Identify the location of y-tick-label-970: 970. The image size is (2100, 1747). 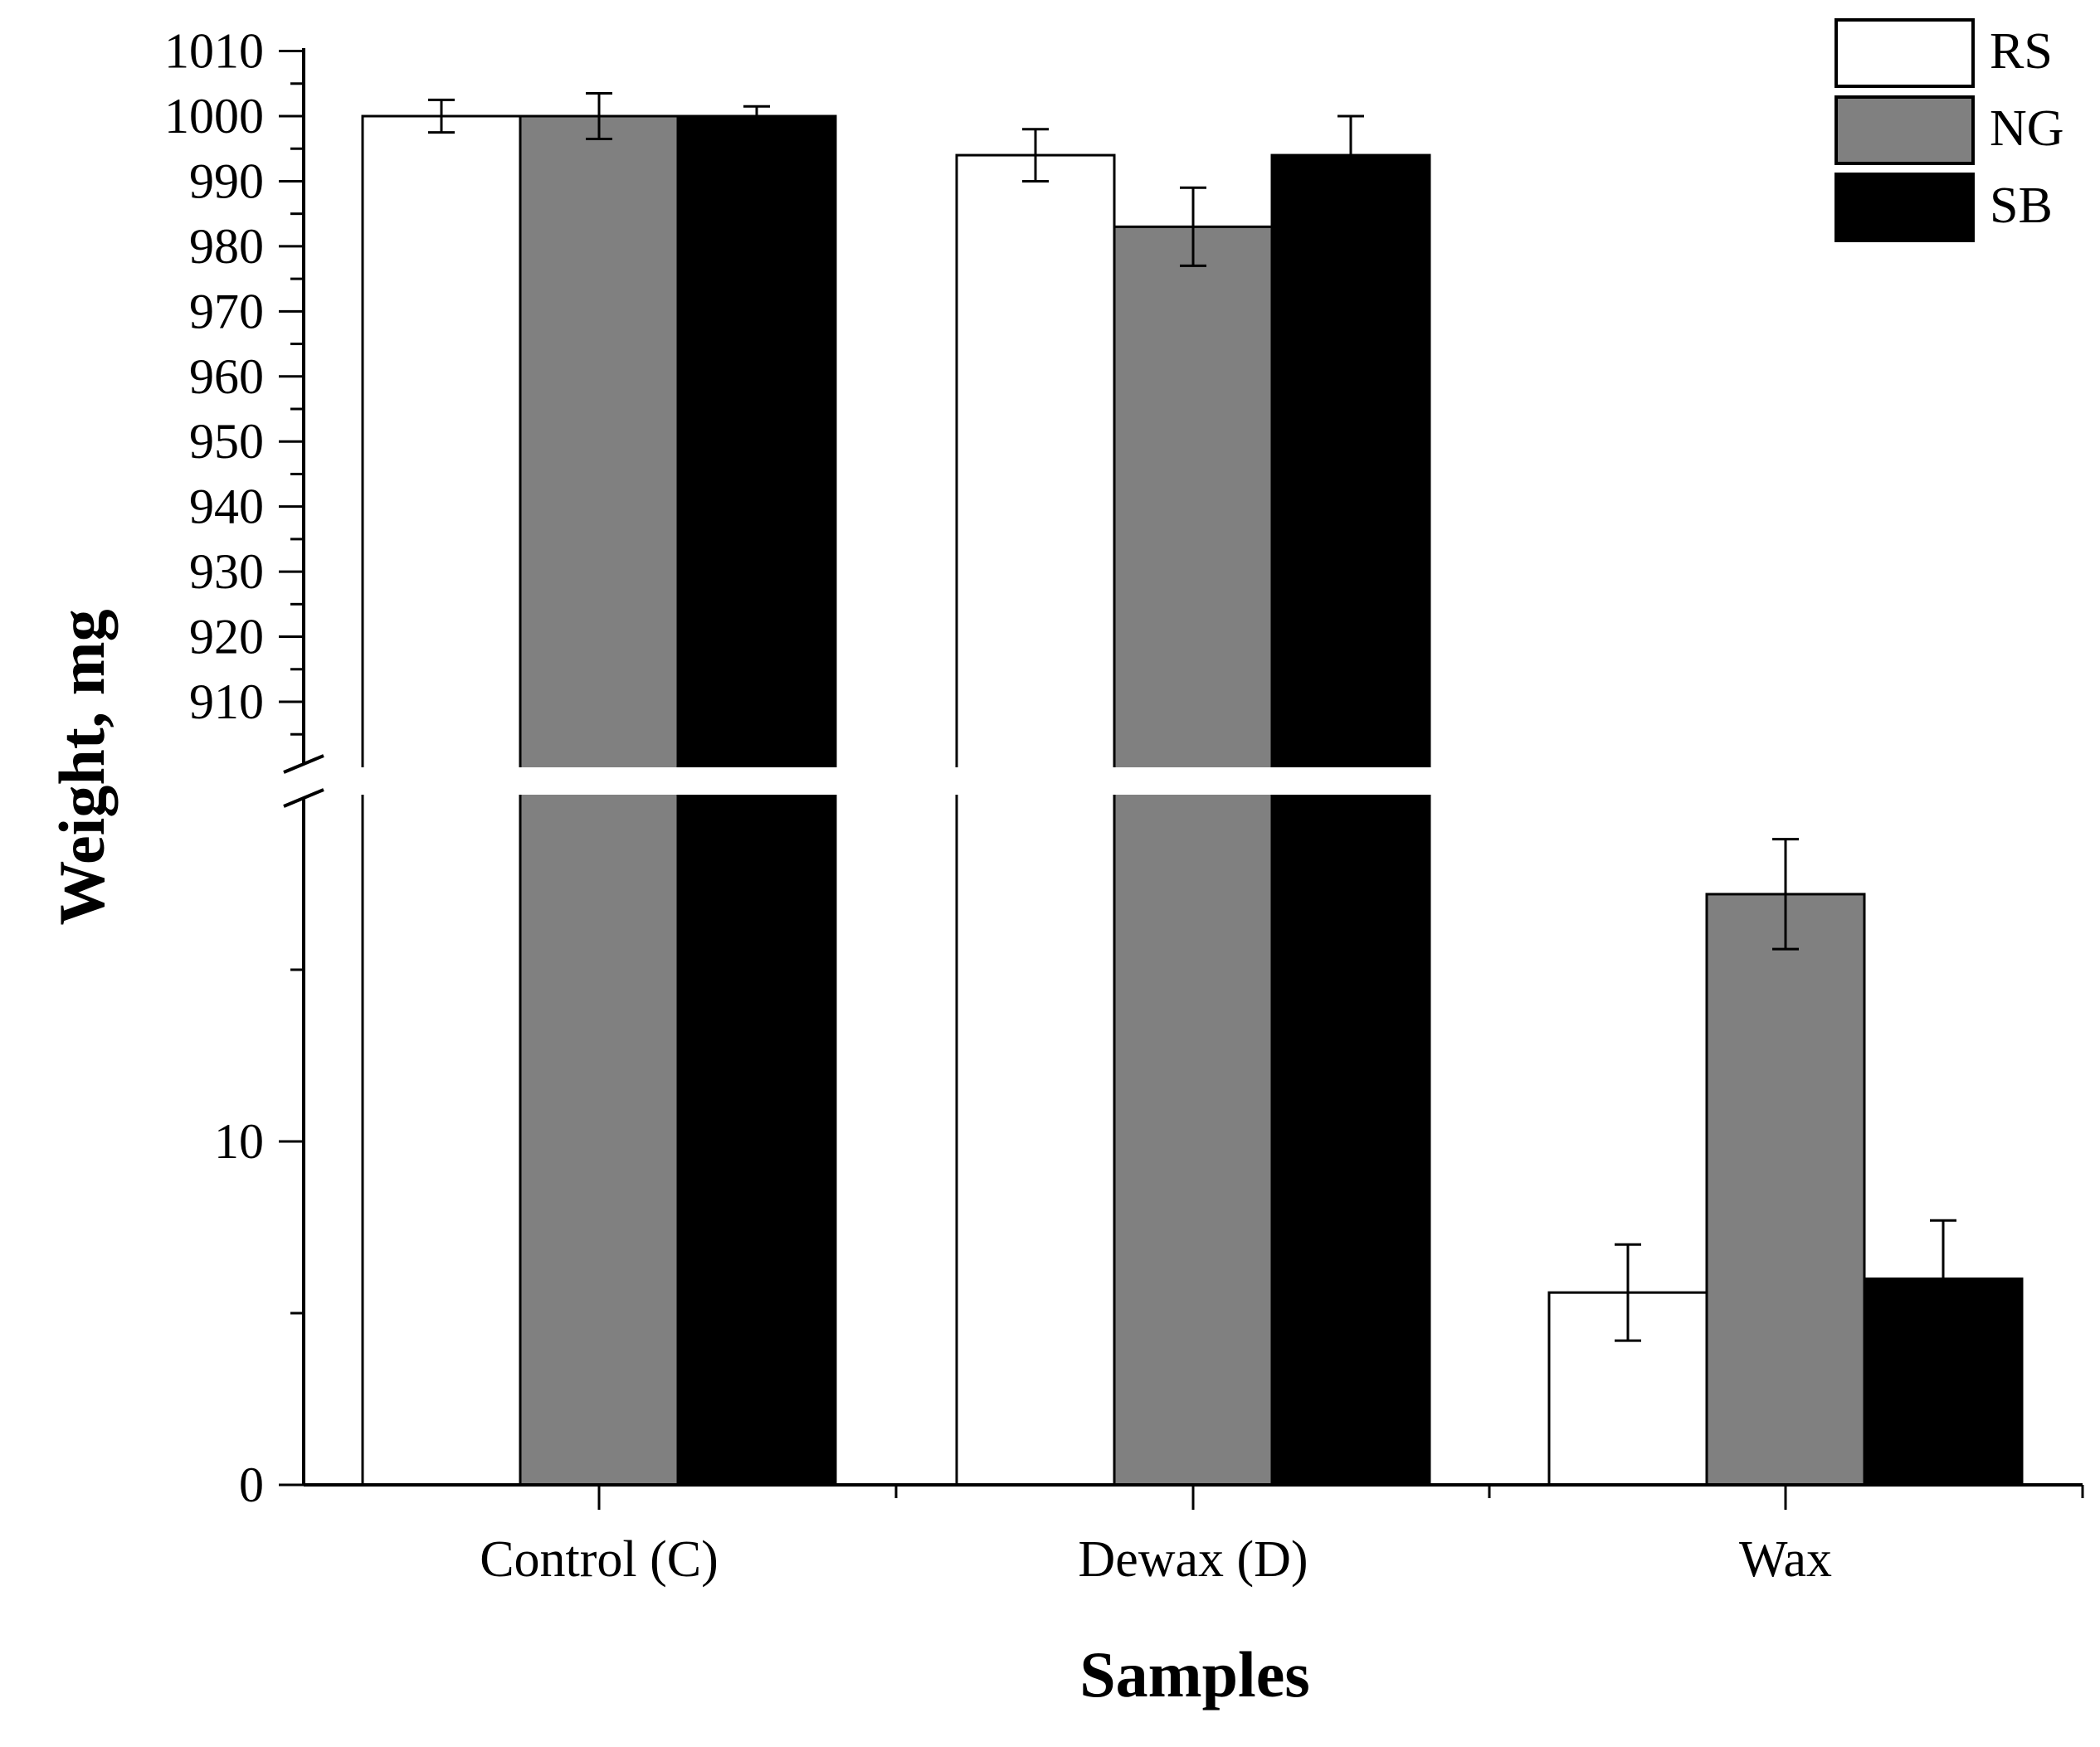
(226, 311).